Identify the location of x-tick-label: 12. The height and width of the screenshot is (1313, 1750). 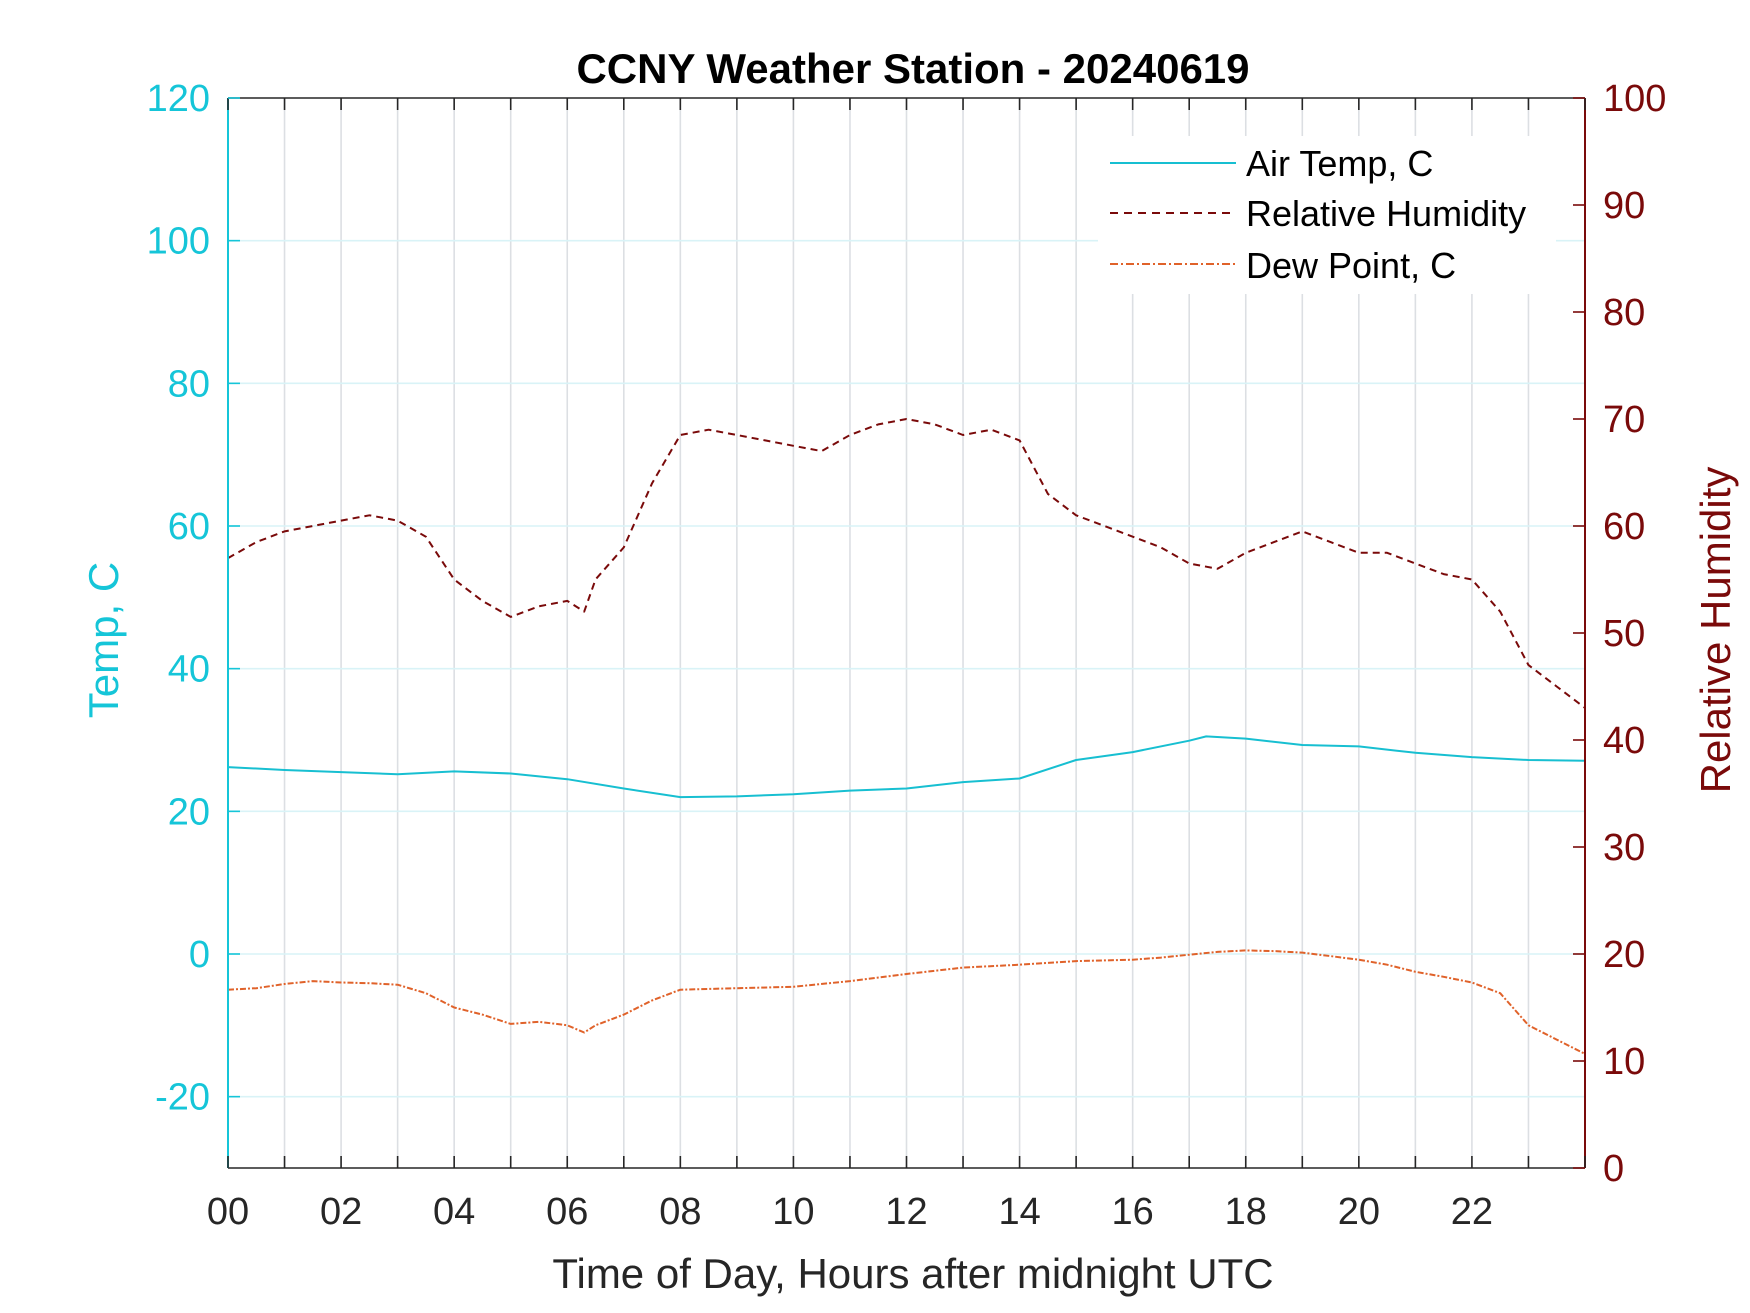
(906, 1212).